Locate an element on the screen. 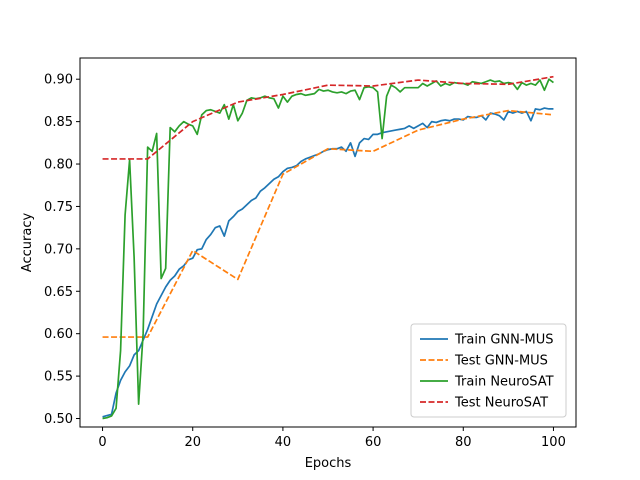  legend-label: Train GNN-MUS is located at coordinates (504, 340).